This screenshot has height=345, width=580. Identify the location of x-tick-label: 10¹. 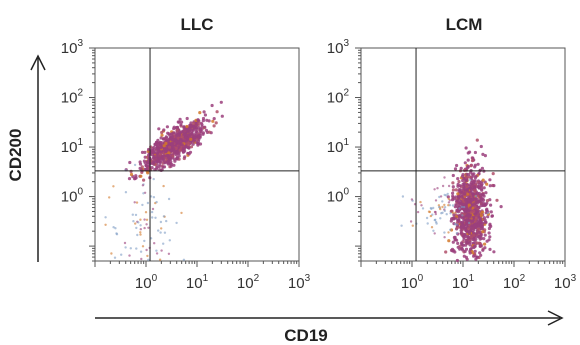
(463, 282).